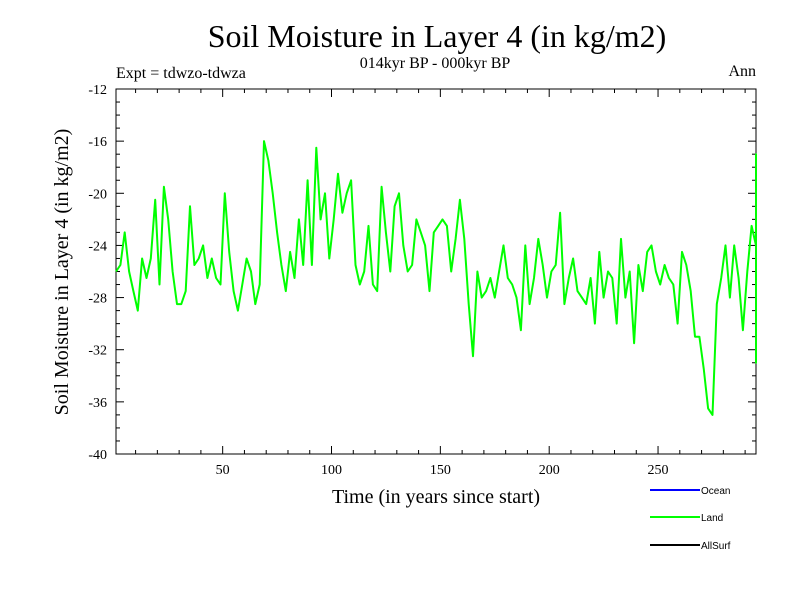 This screenshot has height=600, width=800. Describe the element at coordinates (435, 63) in the screenshot. I see `chart-subtitle: 014kyr BP - 000kyr BP` at that location.